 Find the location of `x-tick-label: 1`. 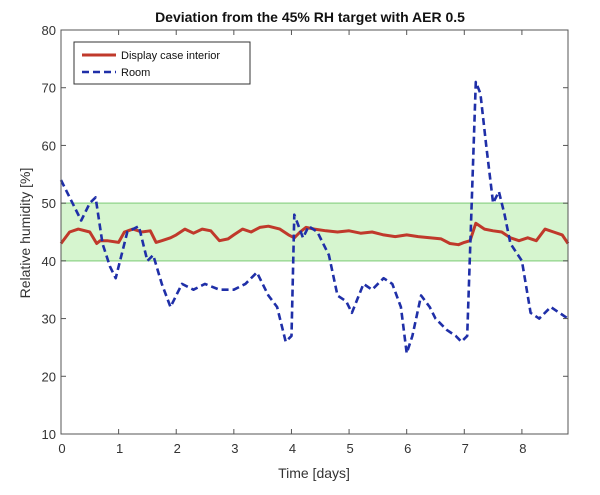

x-tick-label: 1 is located at coordinates (119, 448).